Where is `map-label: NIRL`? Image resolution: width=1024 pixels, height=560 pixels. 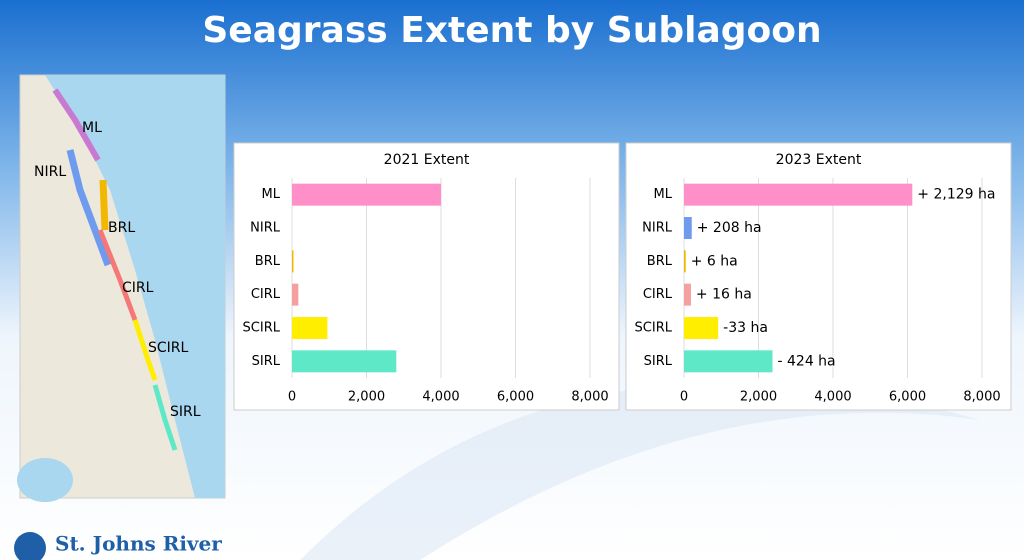 map-label: NIRL is located at coordinates (50, 172).